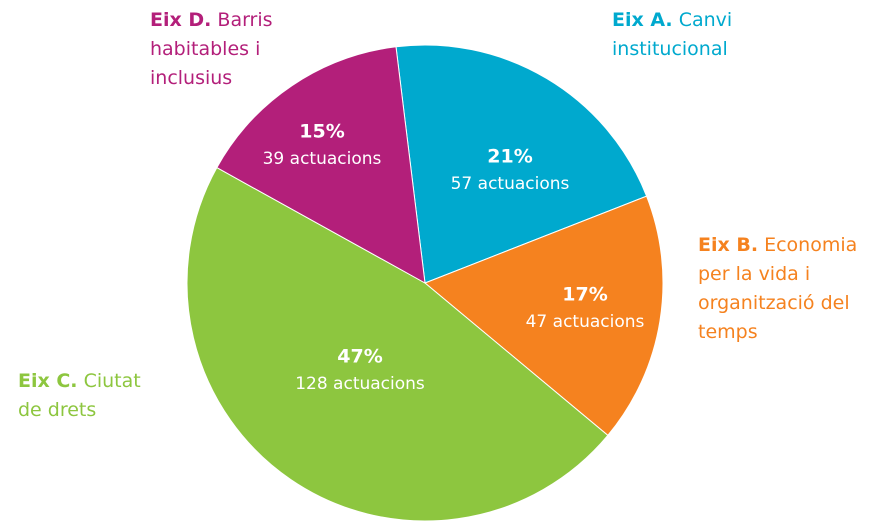 The width and height of the screenshot is (890, 531). Describe the element at coordinates (181, 20) in the screenshot. I see `category-code: Eix D.` at that location.